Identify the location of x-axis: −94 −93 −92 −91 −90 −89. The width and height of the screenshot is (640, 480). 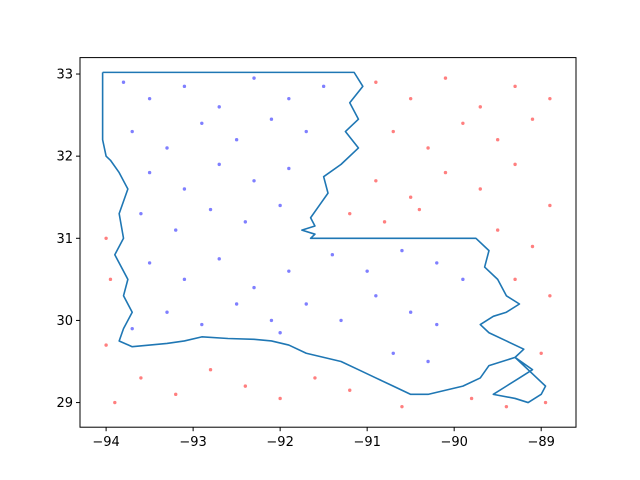
(323, 438).